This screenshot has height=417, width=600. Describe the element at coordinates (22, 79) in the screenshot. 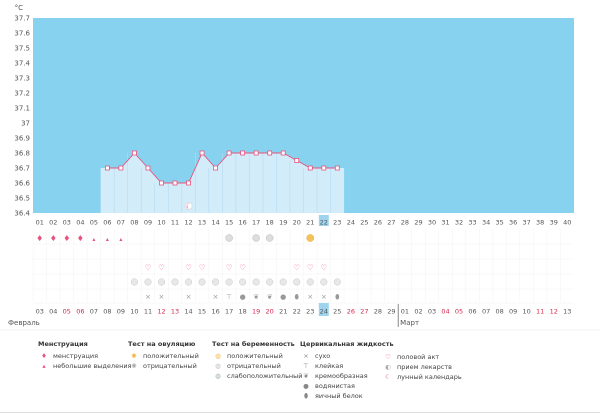

I see `y-tick-label: 37.3` at that location.